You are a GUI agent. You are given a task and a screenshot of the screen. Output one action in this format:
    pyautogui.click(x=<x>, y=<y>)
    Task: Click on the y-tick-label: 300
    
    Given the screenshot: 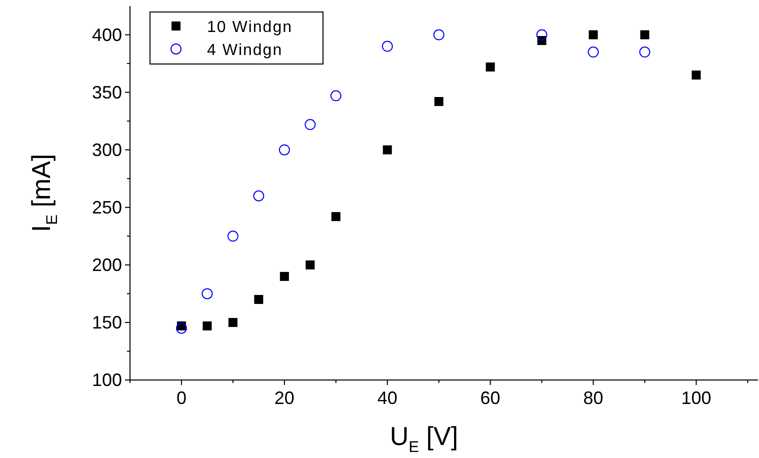 What is the action you would take?
    pyautogui.click(x=107, y=150)
    